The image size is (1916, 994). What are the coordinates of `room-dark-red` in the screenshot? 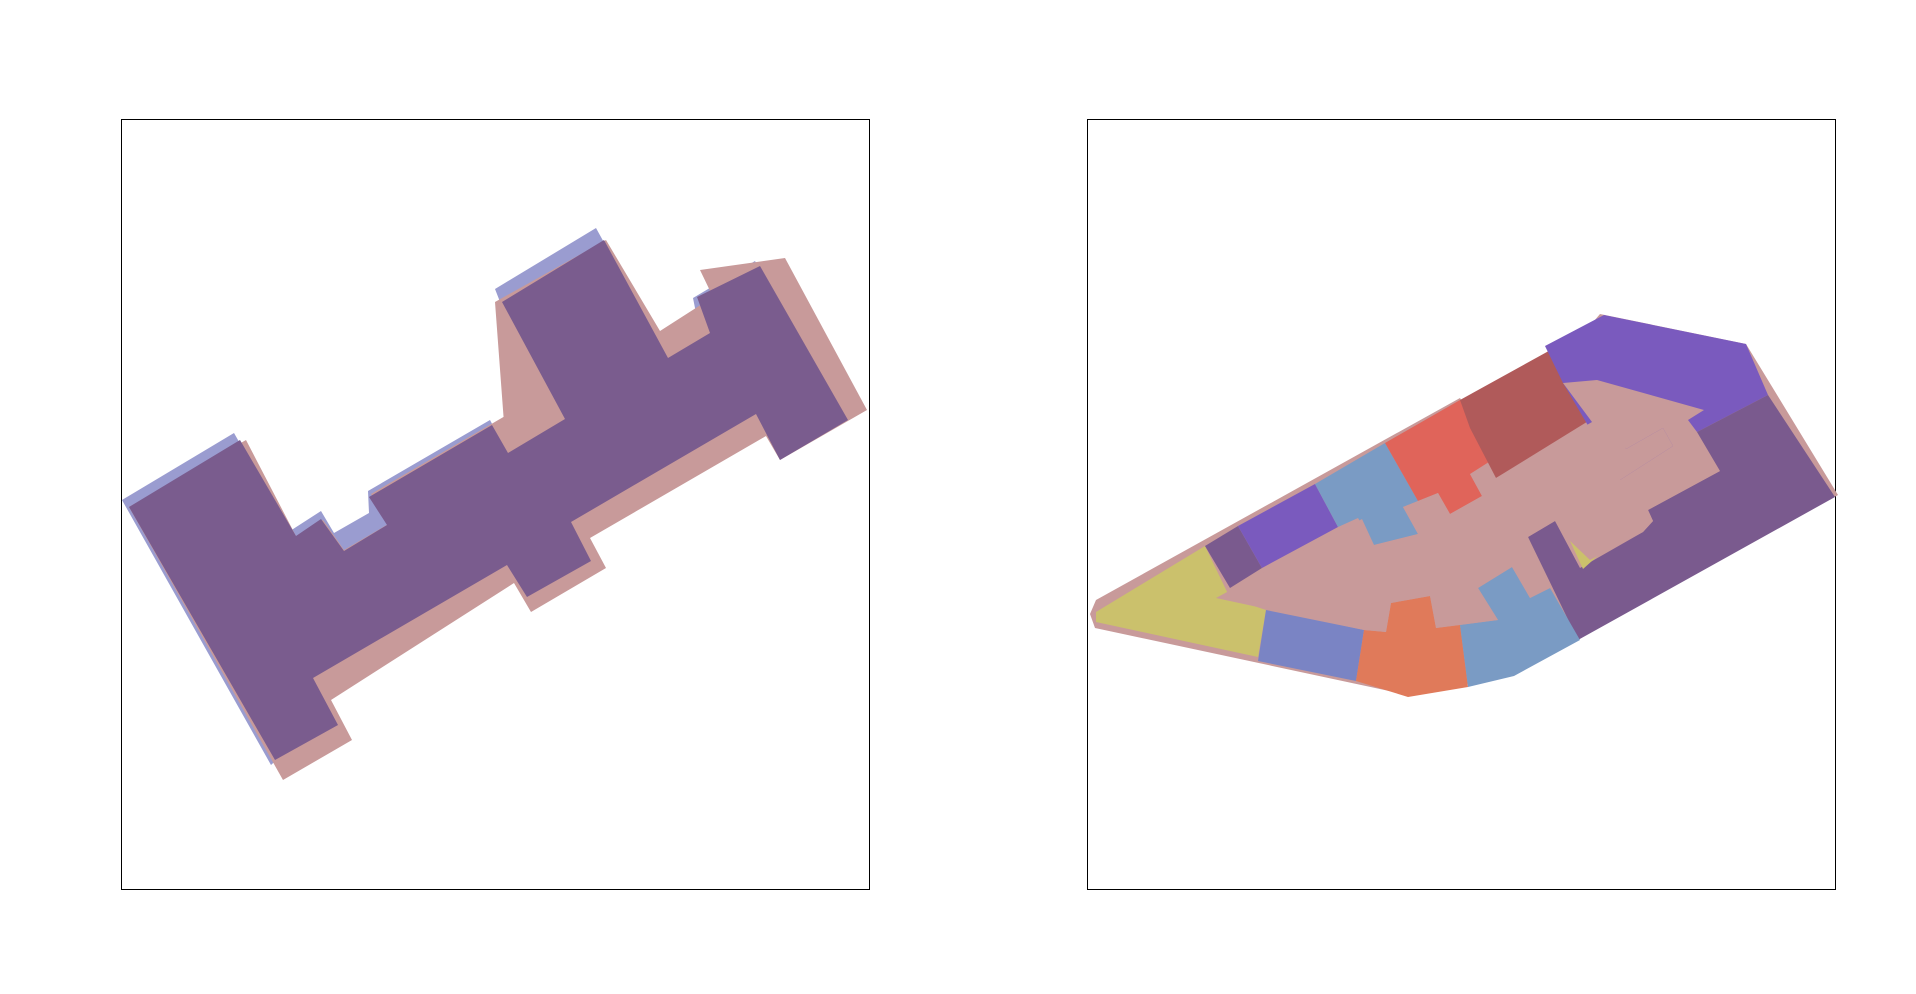 It's located at (1525, 410).